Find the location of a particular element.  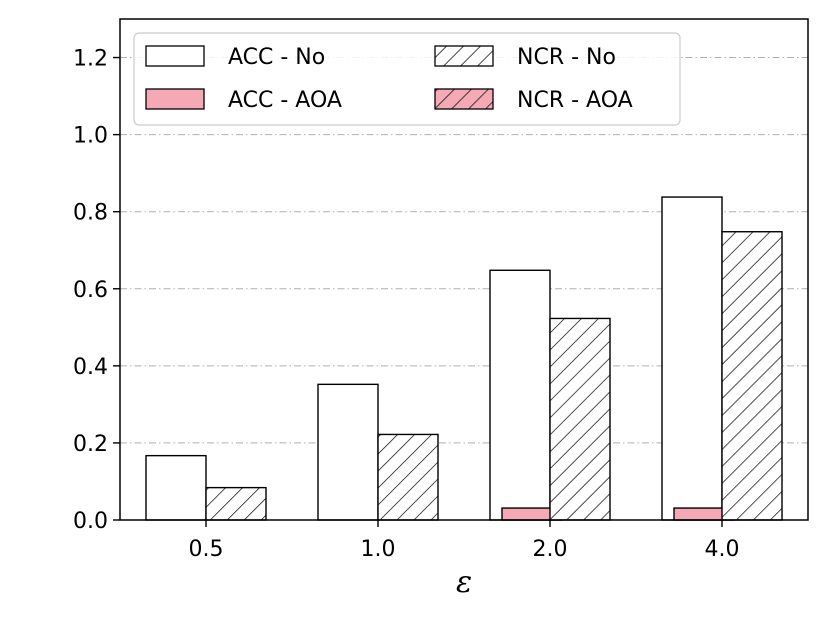

y-axis-ticks: 0.0 0.2 0.4 0.6 0.8 1.0 1.2 is located at coordinates (96, 290).